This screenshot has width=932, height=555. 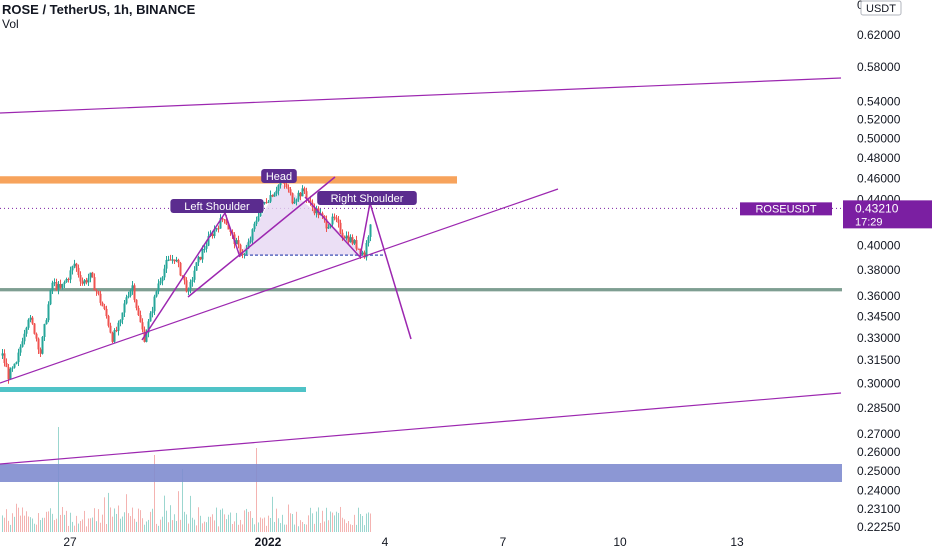 I want to click on currency-badge: USDT, so click(x=881, y=9).